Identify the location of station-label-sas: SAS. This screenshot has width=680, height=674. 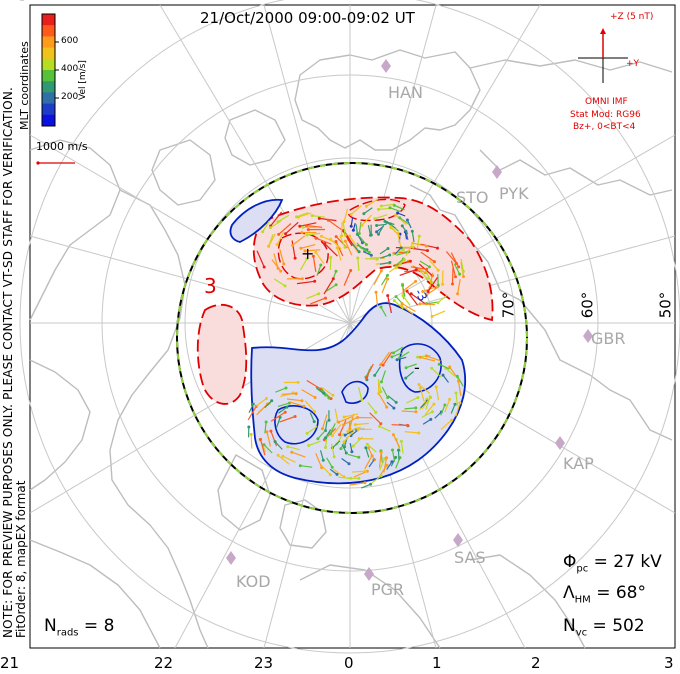
(470, 557).